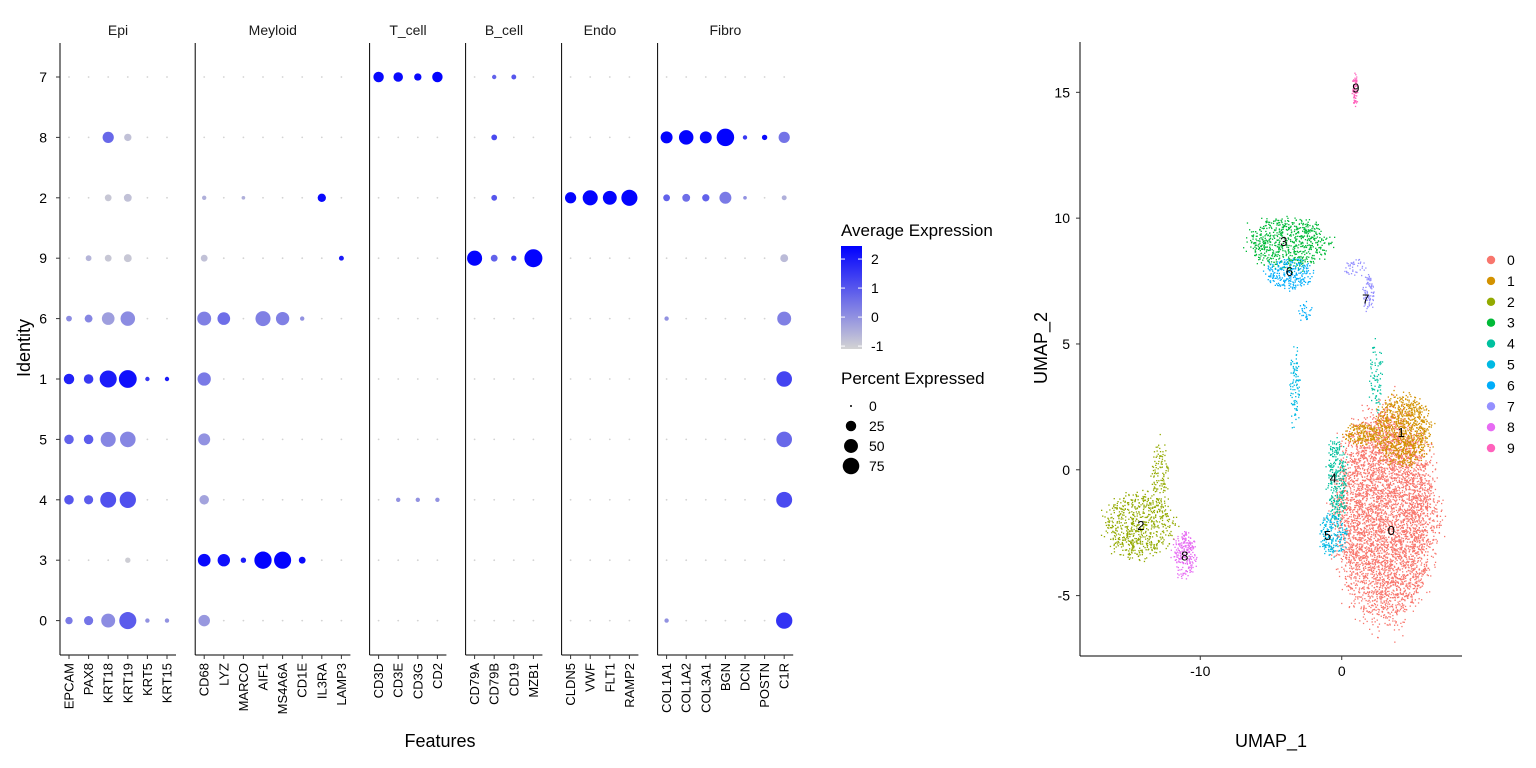  I want to click on feature-tick-label: VWF, so click(590, 677).